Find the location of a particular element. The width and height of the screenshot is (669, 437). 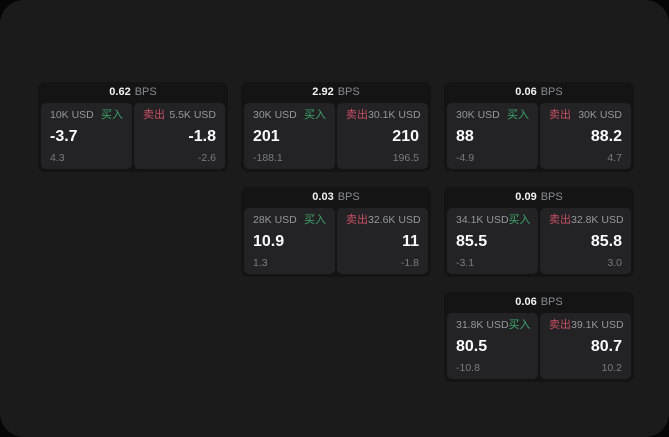

sell-amount-label: 30K USD is located at coordinates (600, 115).